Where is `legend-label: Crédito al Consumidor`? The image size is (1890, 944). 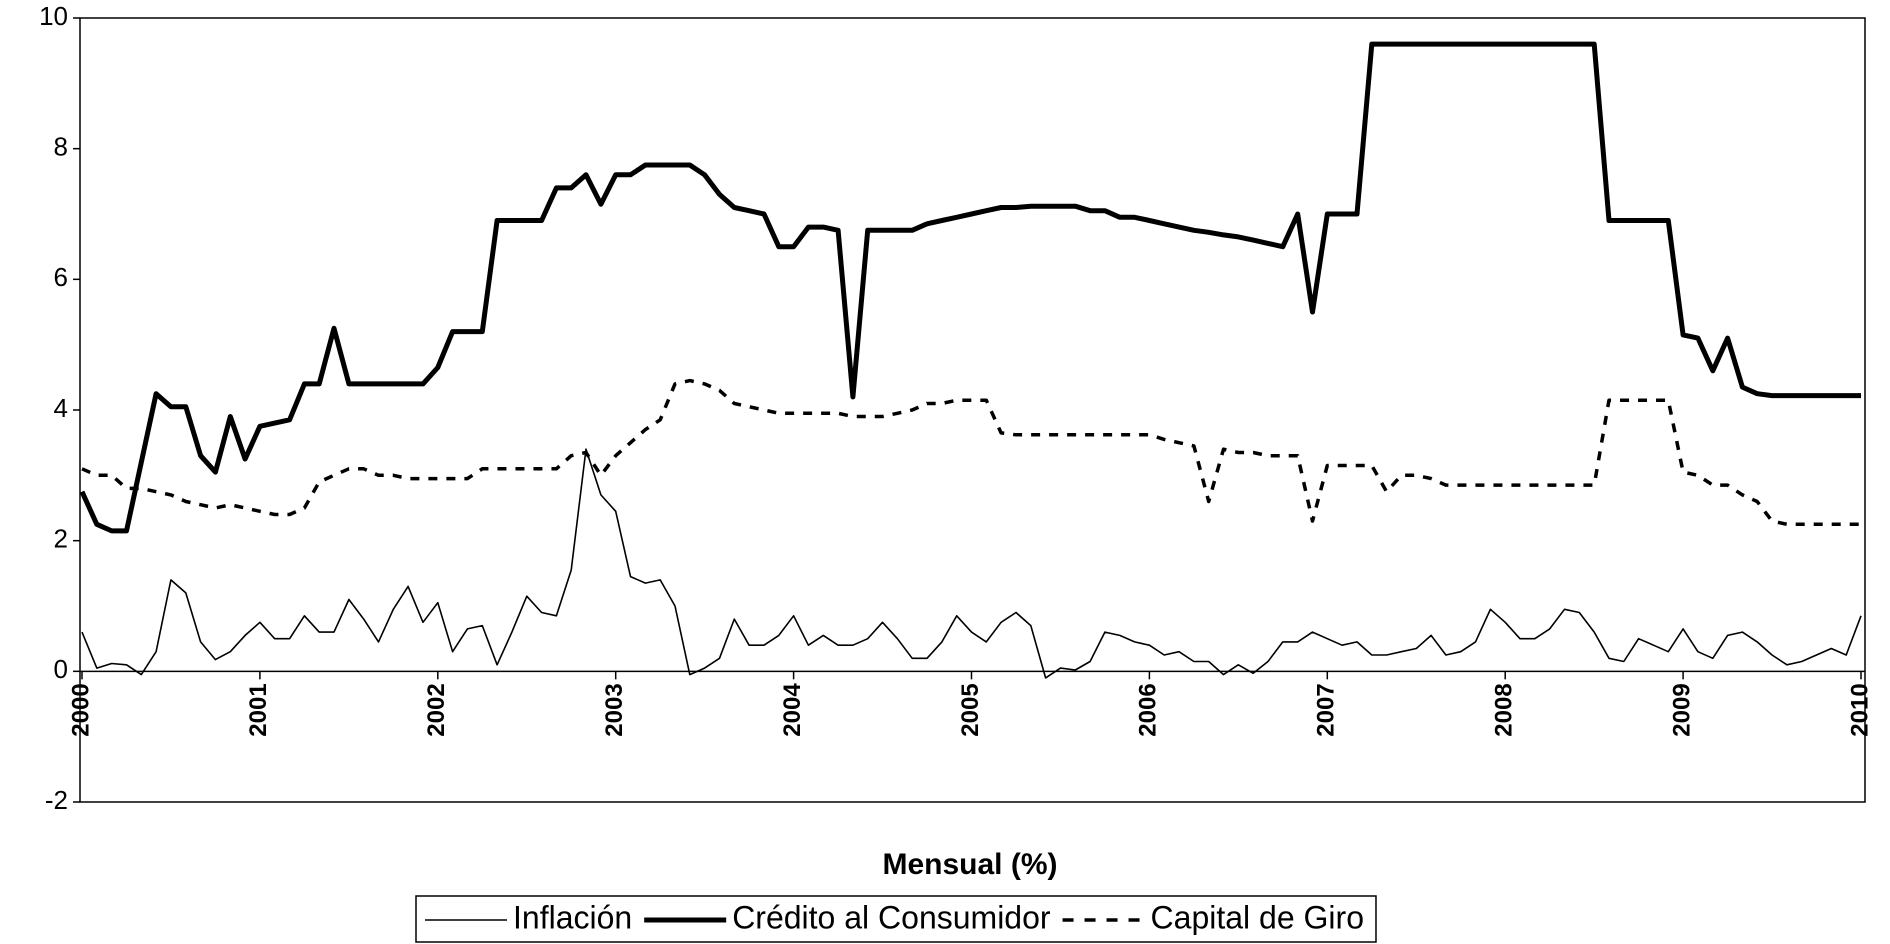
legend-label: Crédito al Consumidor is located at coordinates (891, 917).